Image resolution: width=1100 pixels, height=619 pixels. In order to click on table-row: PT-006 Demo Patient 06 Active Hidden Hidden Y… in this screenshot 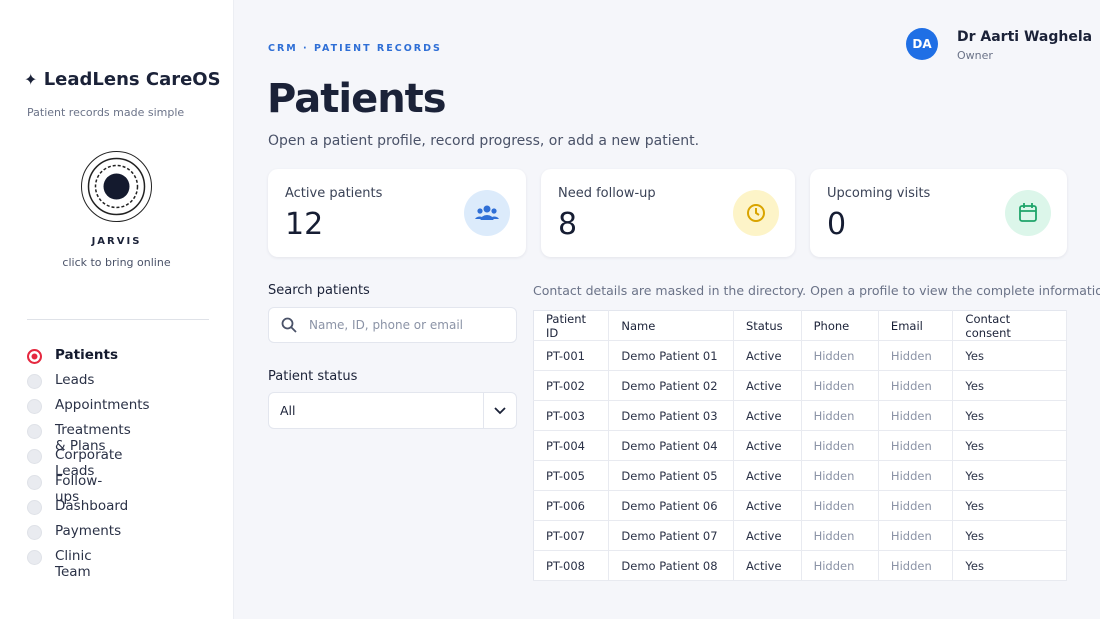, I will do `click(800, 505)`.